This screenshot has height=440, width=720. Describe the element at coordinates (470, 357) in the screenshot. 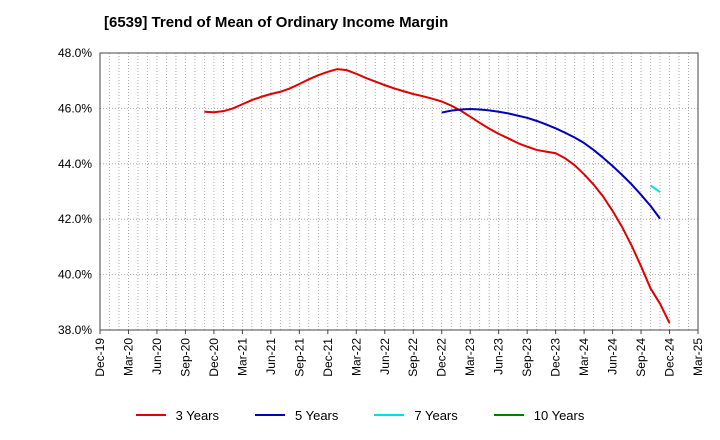

I see `x-tick-label: Mar-23` at that location.